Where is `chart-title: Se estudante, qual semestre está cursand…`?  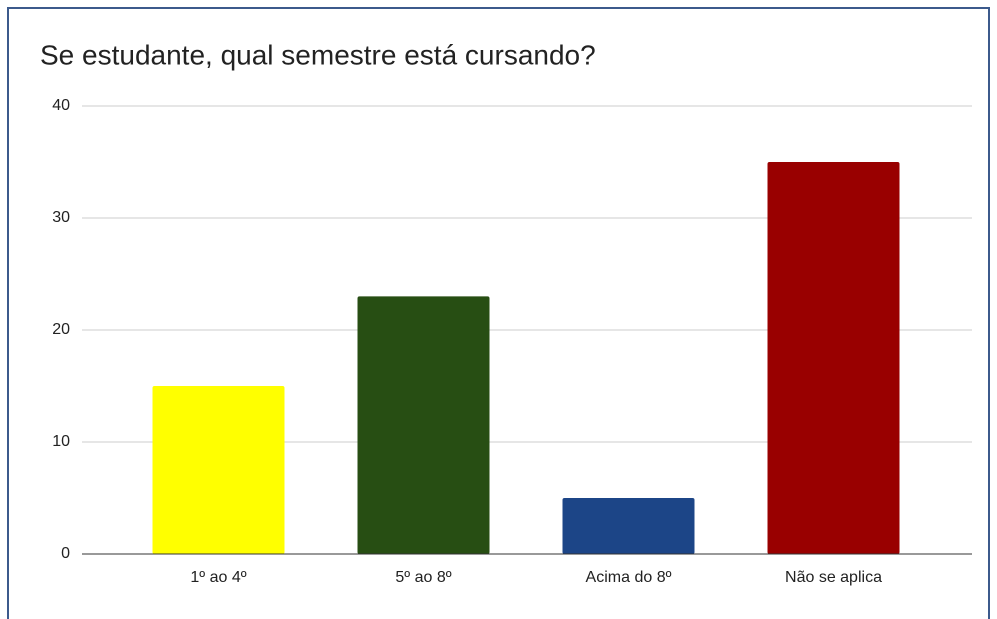 chart-title: Se estudante, qual semestre está cursand… is located at coordinates (318, 54).